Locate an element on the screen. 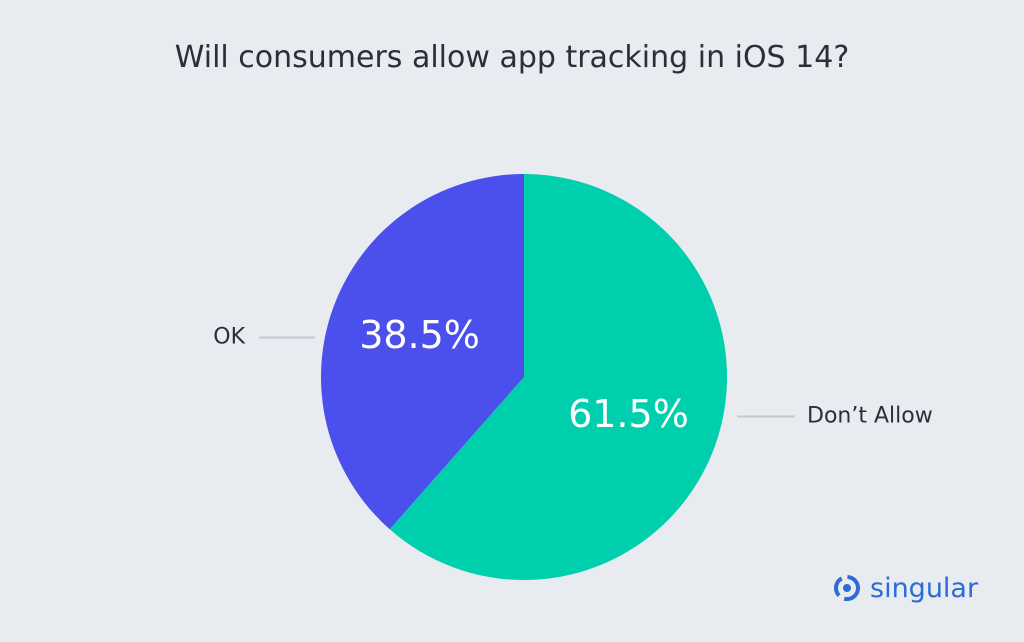 Image resolution: width=1024 pixels, height=642 pixels. pie-legend: Don’t Allow OK is located at coordinates (572, 377).